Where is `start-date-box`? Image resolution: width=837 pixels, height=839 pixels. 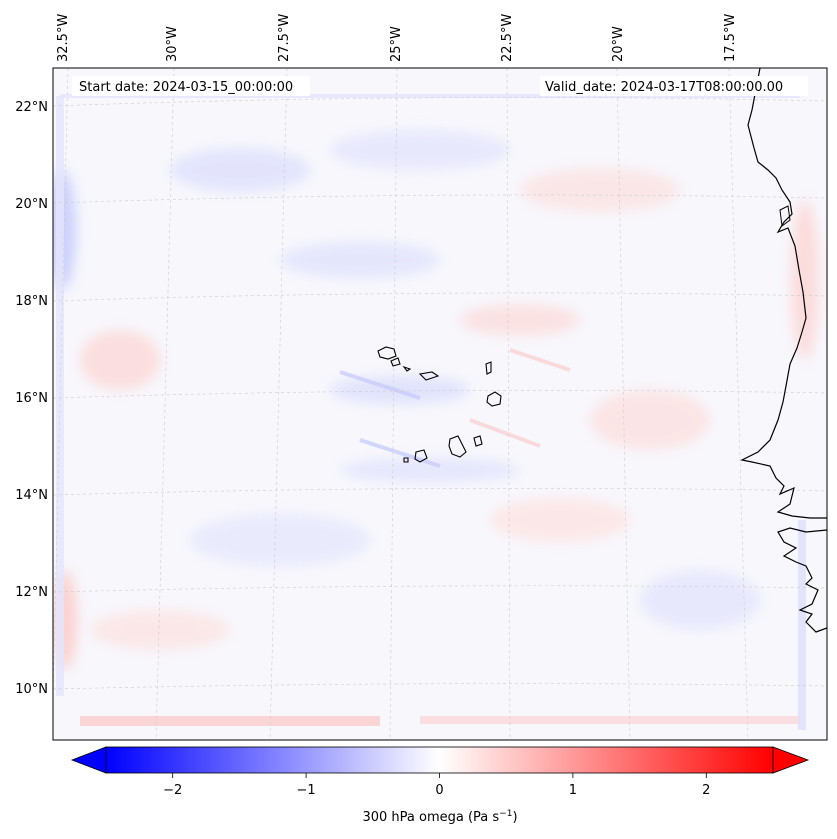 start-date-box is located at coordinates (191, 86).